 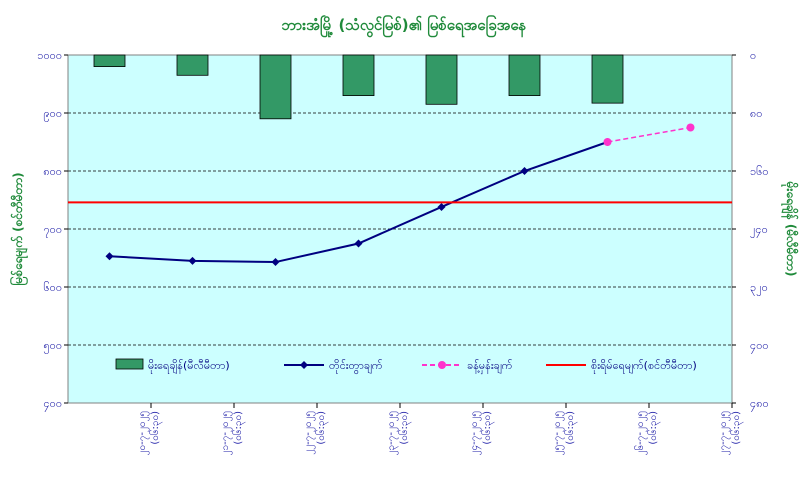 I want to click on x-tick-date-4: ၂၄-၇-၂၀၂၅, so click(x=475, y=433).